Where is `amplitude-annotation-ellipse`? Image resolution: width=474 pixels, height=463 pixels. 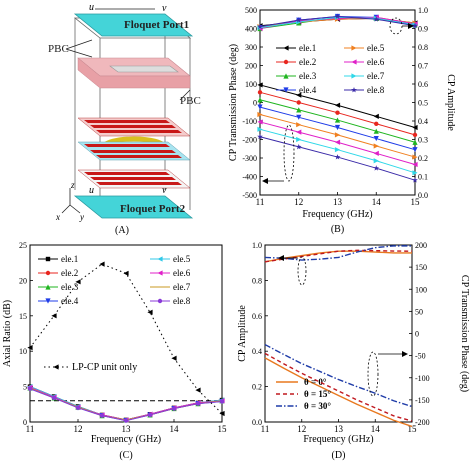
amplitude-annotation-ellipse is located at coordinates (302, 271).